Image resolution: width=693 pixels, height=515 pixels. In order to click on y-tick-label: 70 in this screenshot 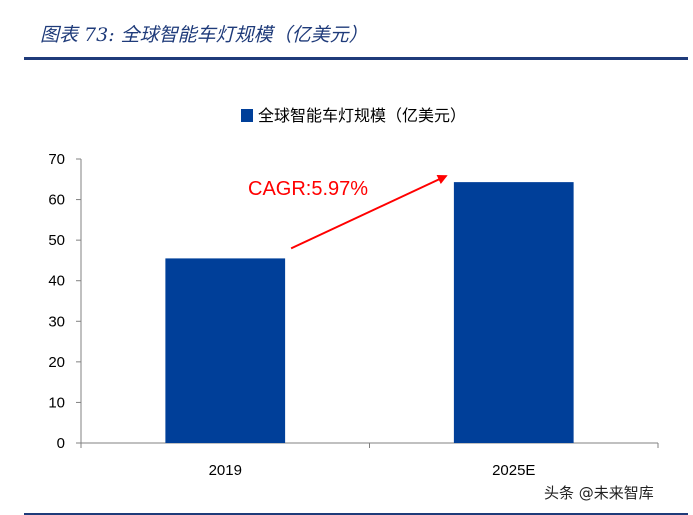, I will do `click(56, 159)`.